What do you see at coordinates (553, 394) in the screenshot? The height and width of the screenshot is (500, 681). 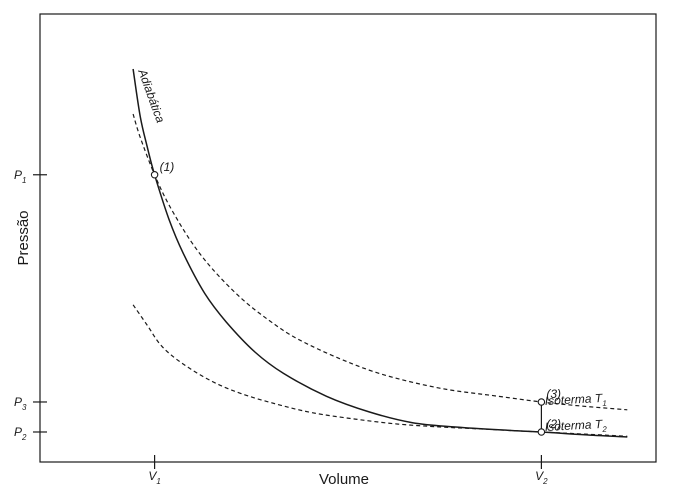 I see `state-point-label-3: (3)` at bounding box center [553, 394].